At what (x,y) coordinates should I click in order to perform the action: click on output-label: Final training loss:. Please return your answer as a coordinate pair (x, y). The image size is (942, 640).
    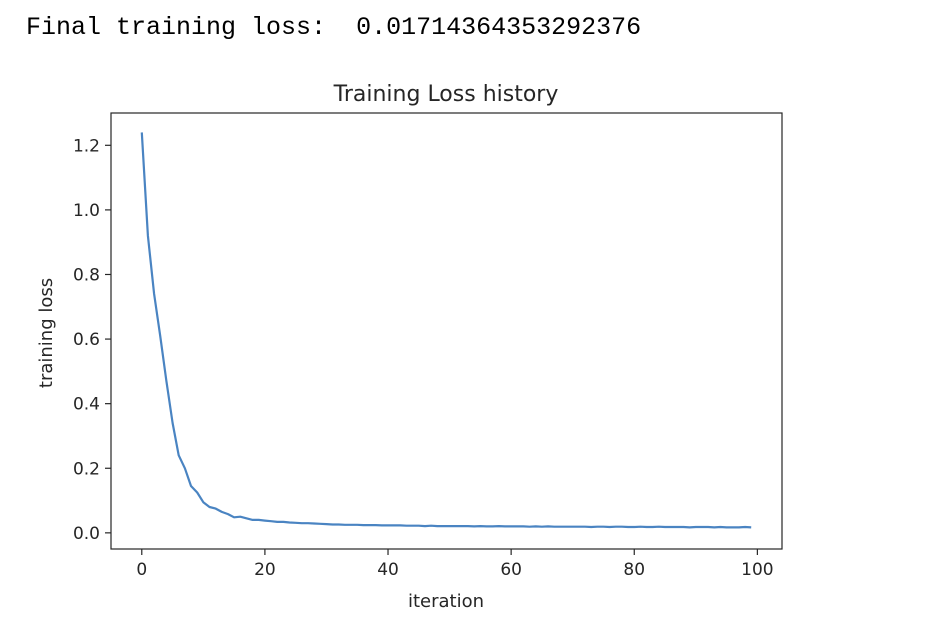
    Looking at the image, I should click on (176, 27).